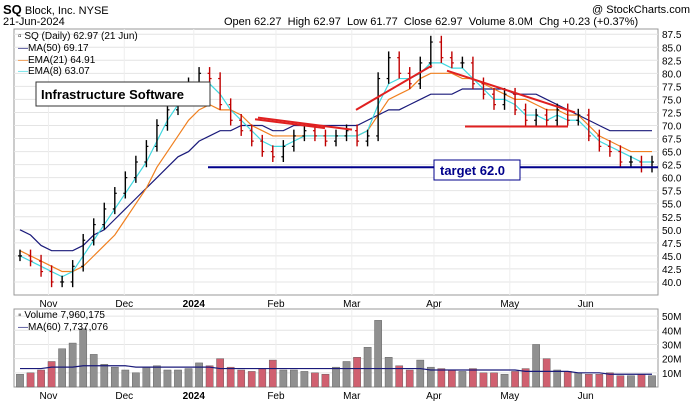 Image resolution: width=700 pixels, height=405 pixels. Describe the element at coordinates (671, 331) in the screenshot. I see `volume-tick-label: 40M` at that location.